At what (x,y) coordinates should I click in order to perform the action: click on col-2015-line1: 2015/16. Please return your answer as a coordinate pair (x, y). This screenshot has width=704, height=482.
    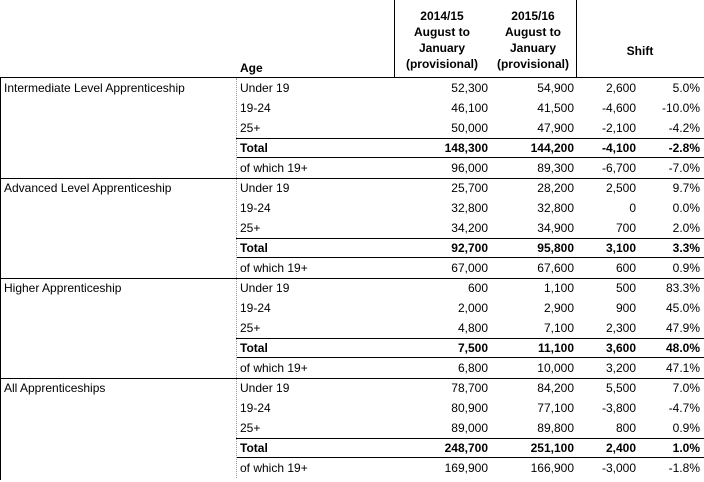
    Looking at the image, I should click on (533, 16).